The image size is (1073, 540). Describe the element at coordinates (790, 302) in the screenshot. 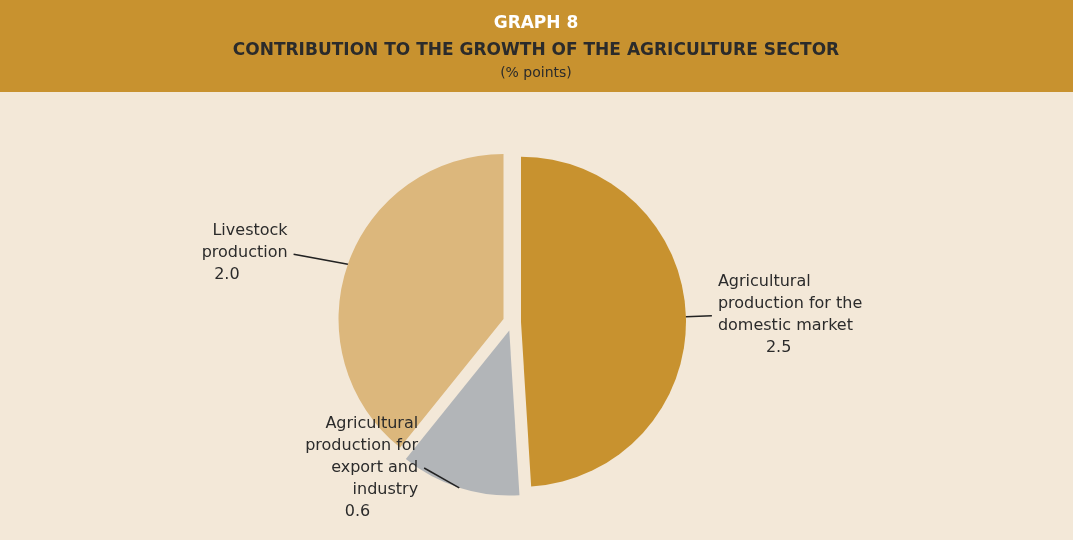

I see `slice-label: Agricultural production for the domestic market` at that location.